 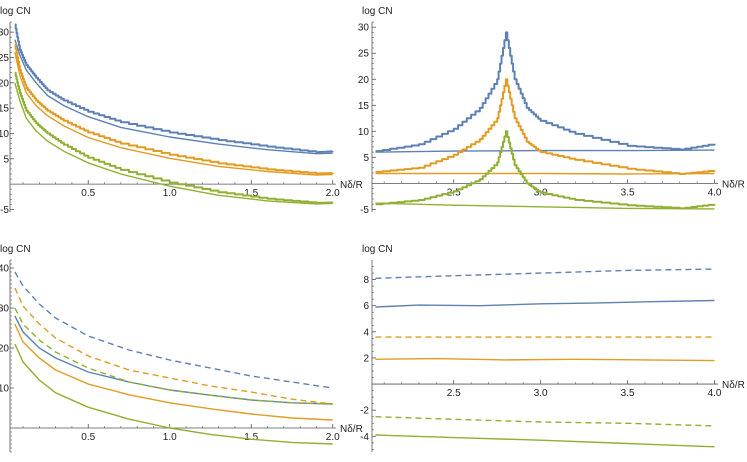 I want to click on y-tick-label: 40, so click(x=4, y=269).